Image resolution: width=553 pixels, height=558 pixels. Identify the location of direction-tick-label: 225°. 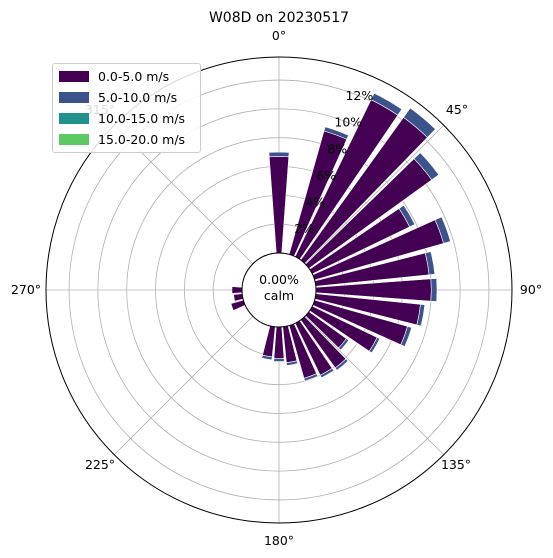
(100, 464).